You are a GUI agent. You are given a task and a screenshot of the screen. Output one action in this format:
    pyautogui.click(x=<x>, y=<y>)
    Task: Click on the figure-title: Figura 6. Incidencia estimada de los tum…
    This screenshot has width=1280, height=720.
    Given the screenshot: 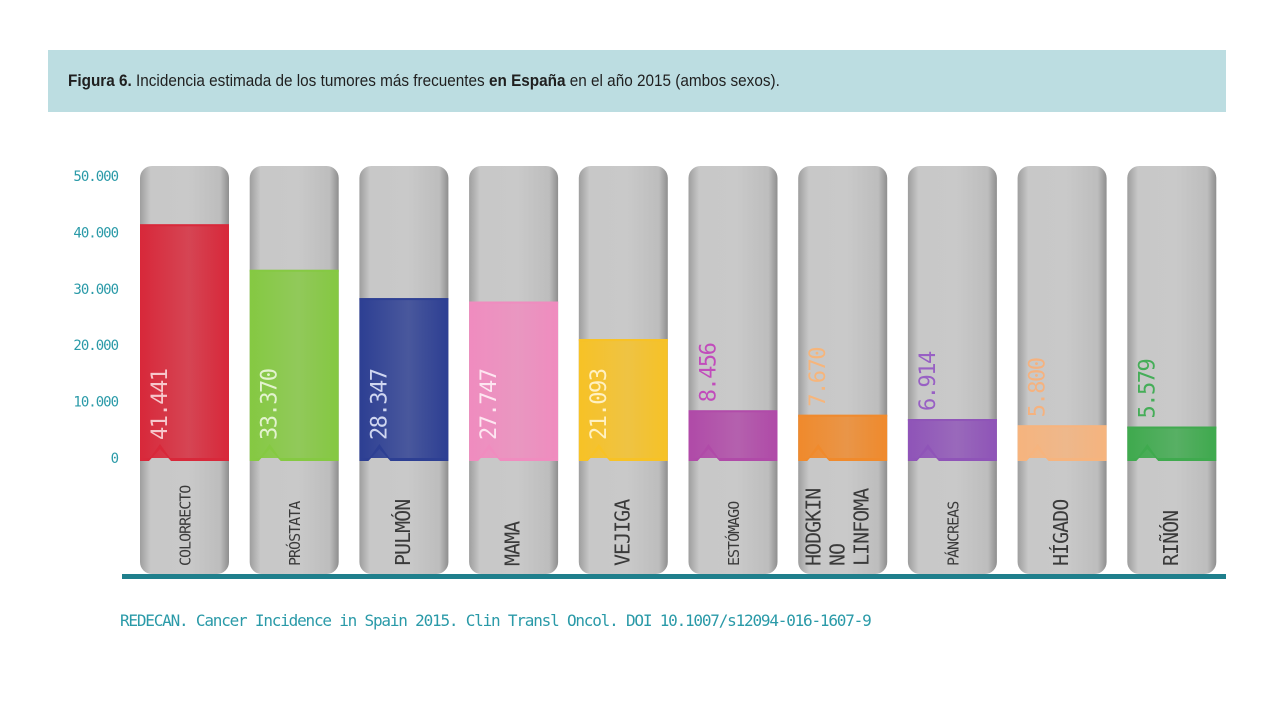 What is the action you would take?
    pyautogui.click(x=424, y=81)
    